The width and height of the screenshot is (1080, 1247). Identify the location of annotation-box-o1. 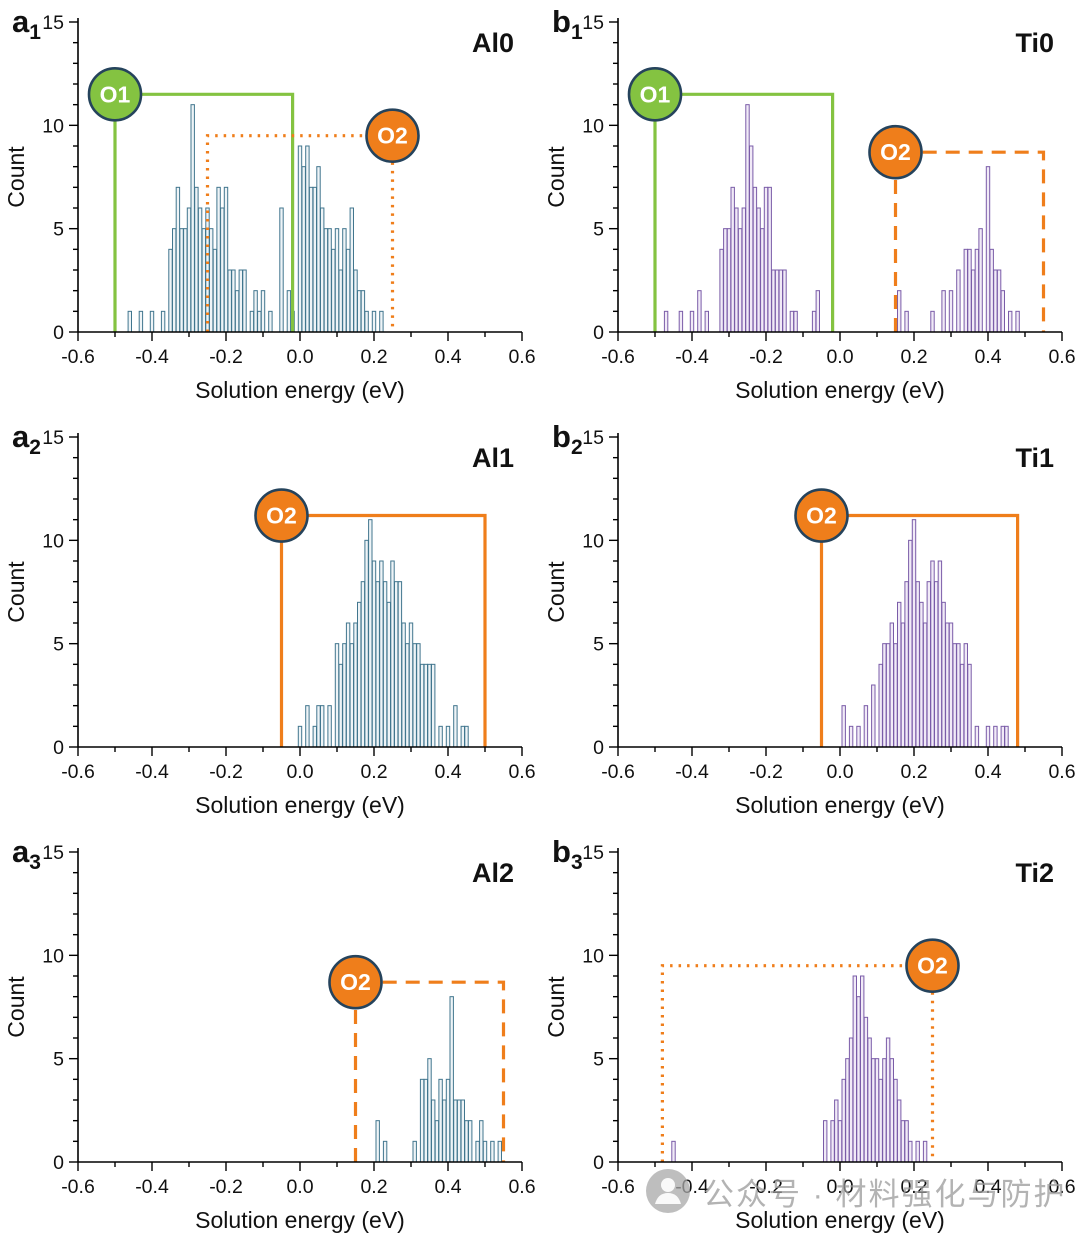
(204, 212).